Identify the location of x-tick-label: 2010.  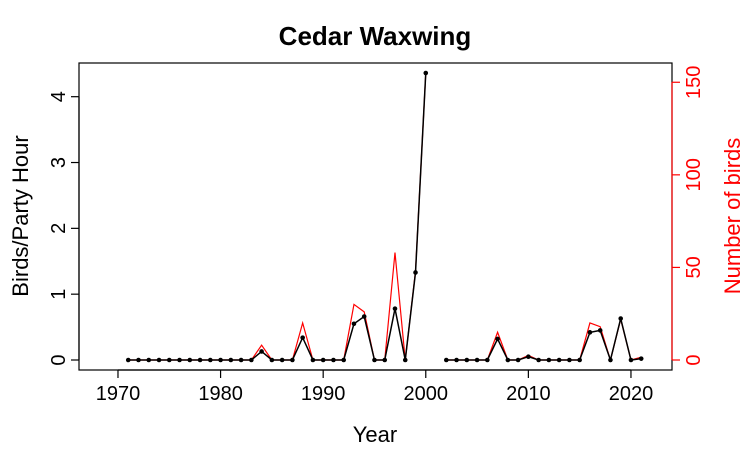
(528, 394).